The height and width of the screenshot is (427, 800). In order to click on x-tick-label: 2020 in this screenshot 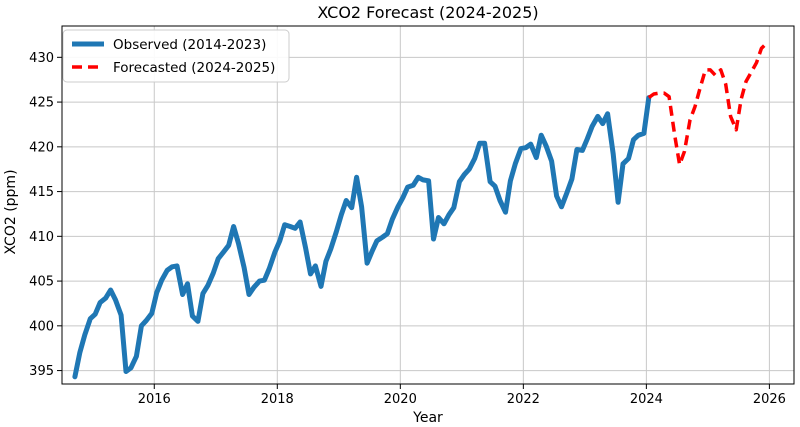, I will do `click(400, 399)`.